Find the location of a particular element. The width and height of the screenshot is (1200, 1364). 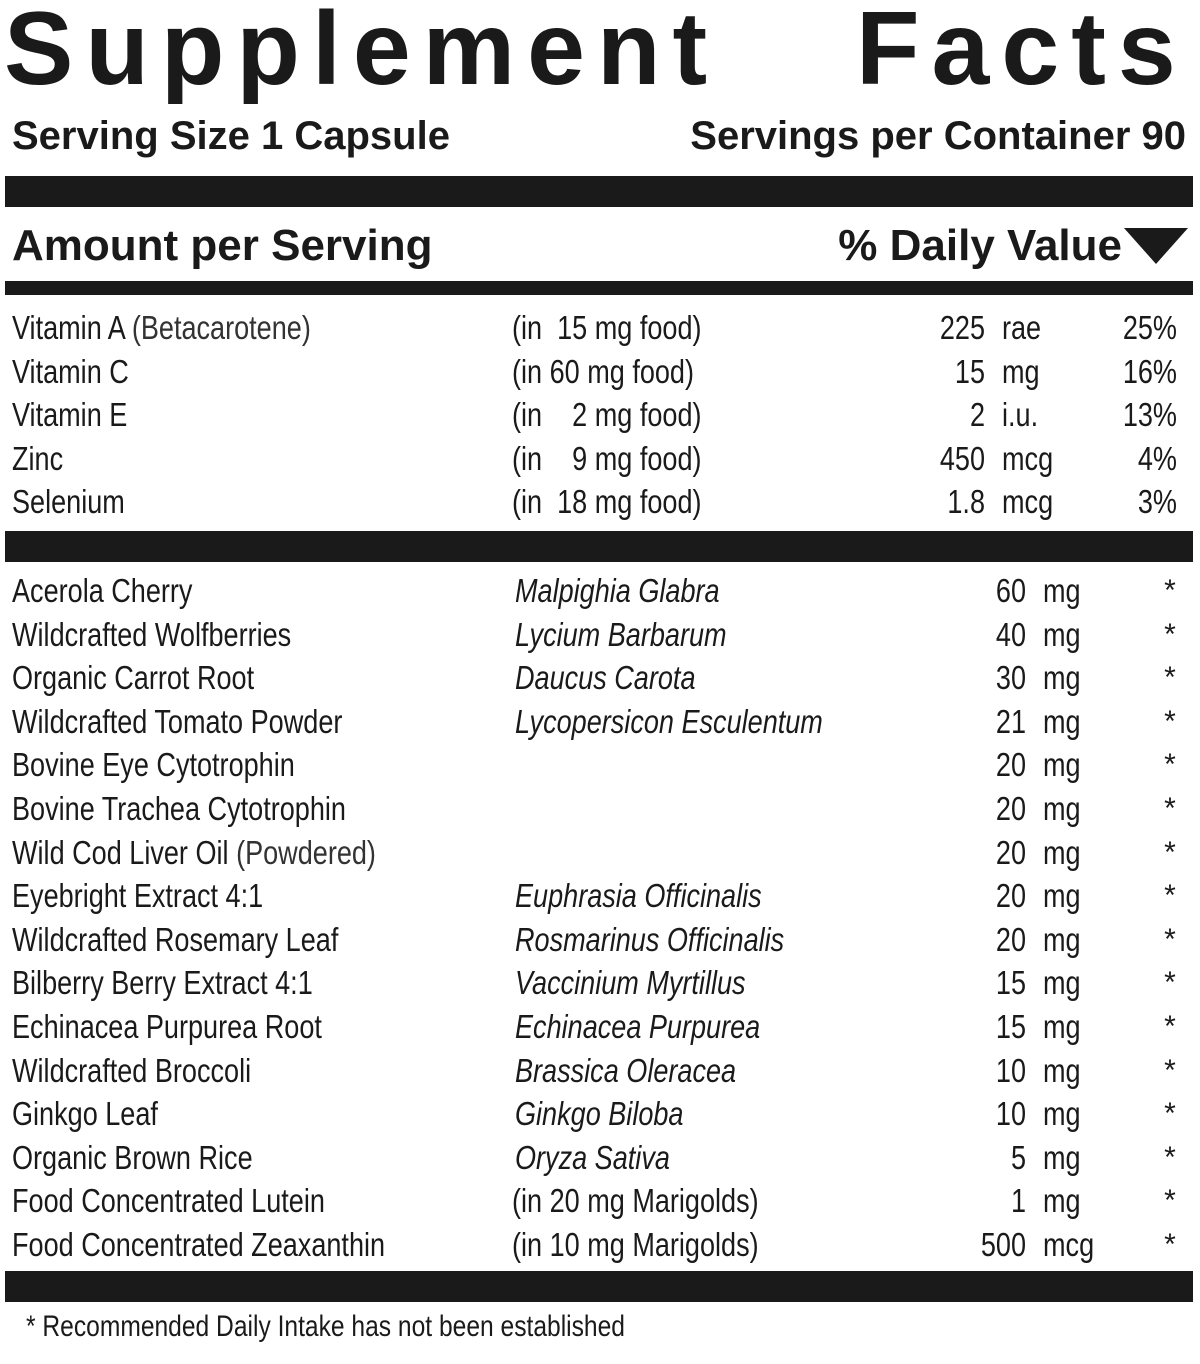

ingredient-name-text: Organic Brown Rice is located at coordinates (132, 1157).